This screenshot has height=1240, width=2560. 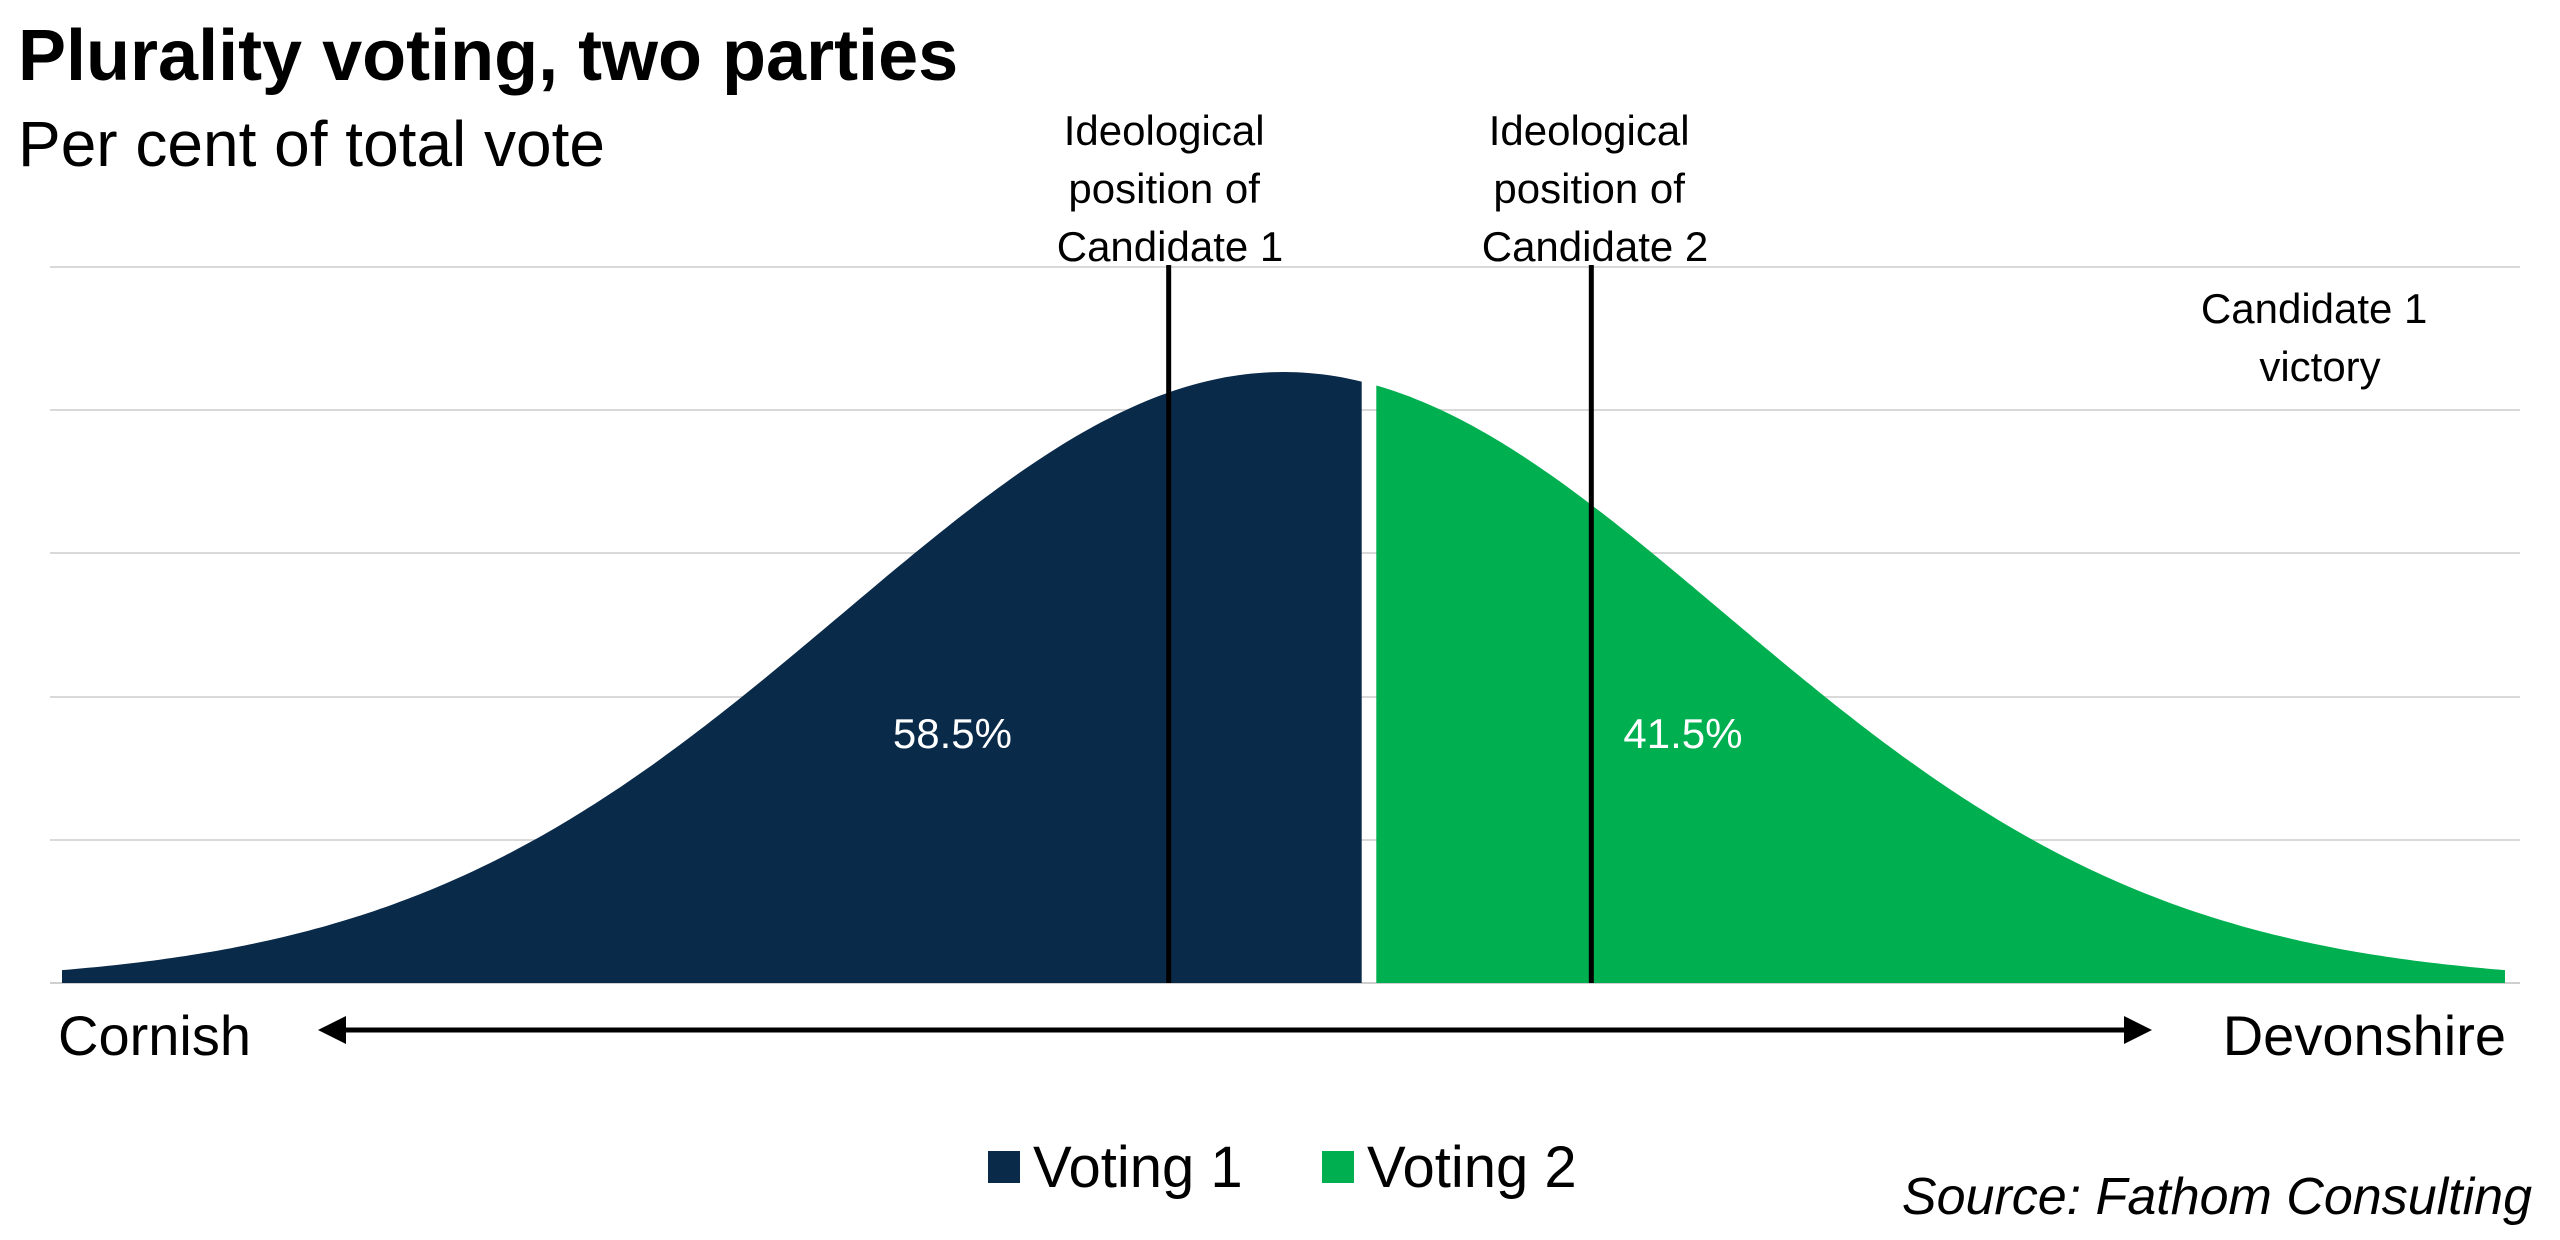 What do you see at coordinates (2138, 1030) in the screenshot?
I see `arrow-right-icon` at bounding box center [2138, 1030].